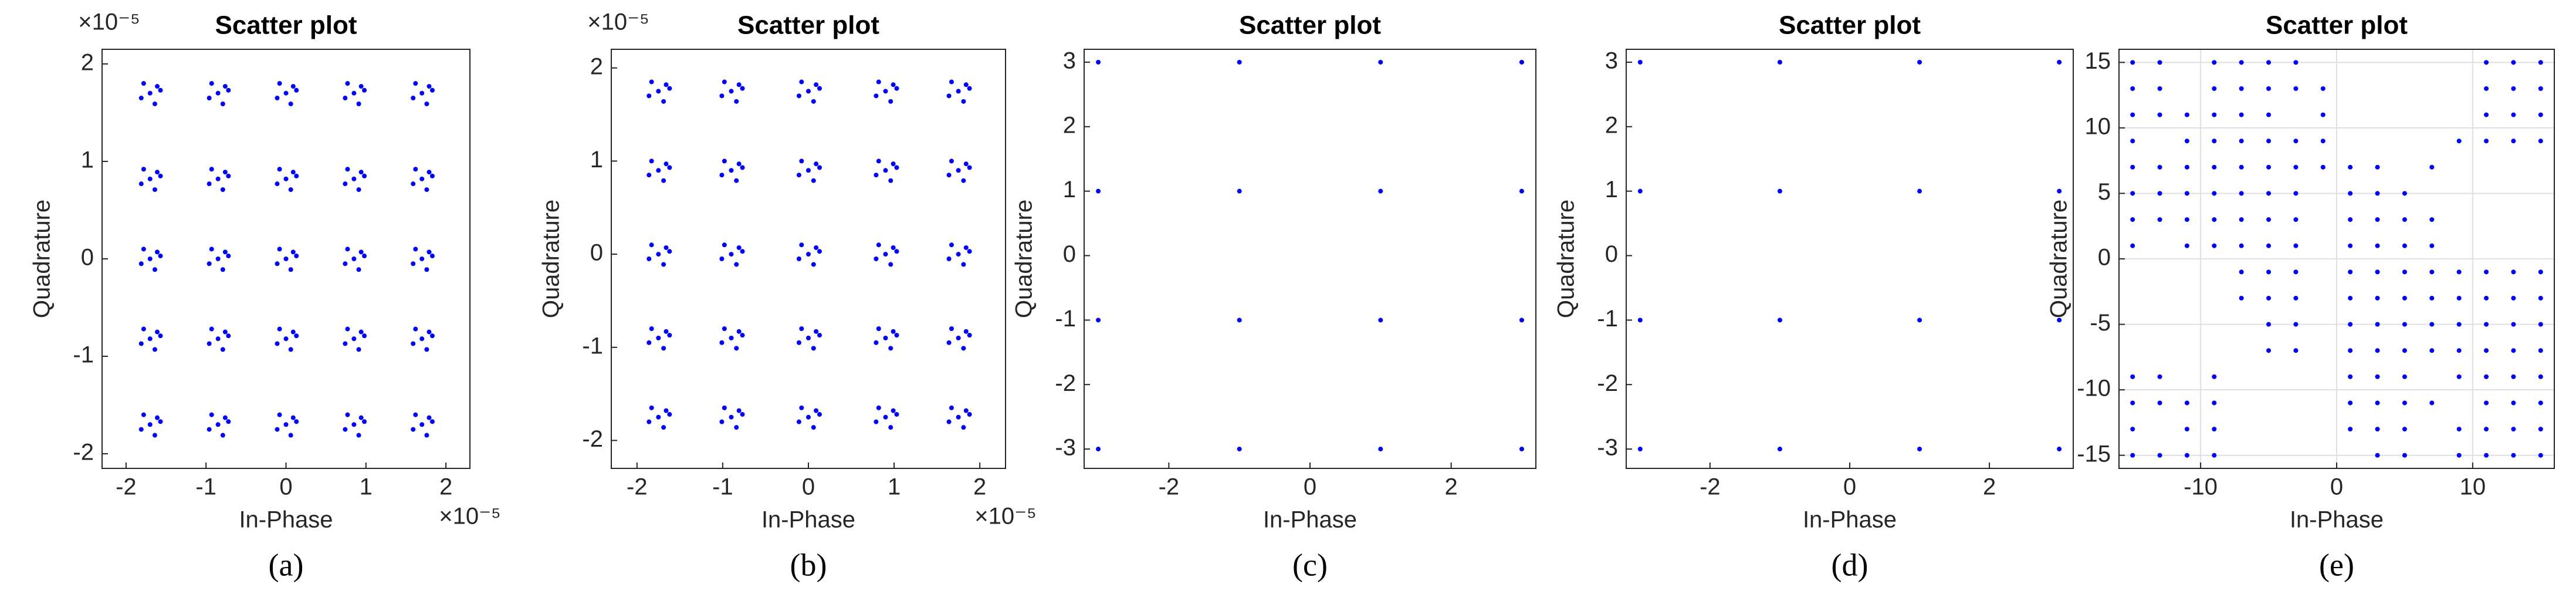  I want to click on x-tick-label: 2, so click(979, 487).